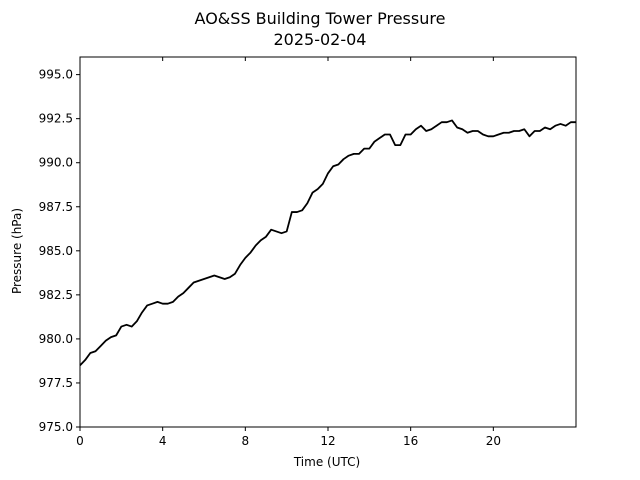 The width and height of the screenshot is (640, 480). I want to click on y-tick-label: 985.0, so click(56, 251).